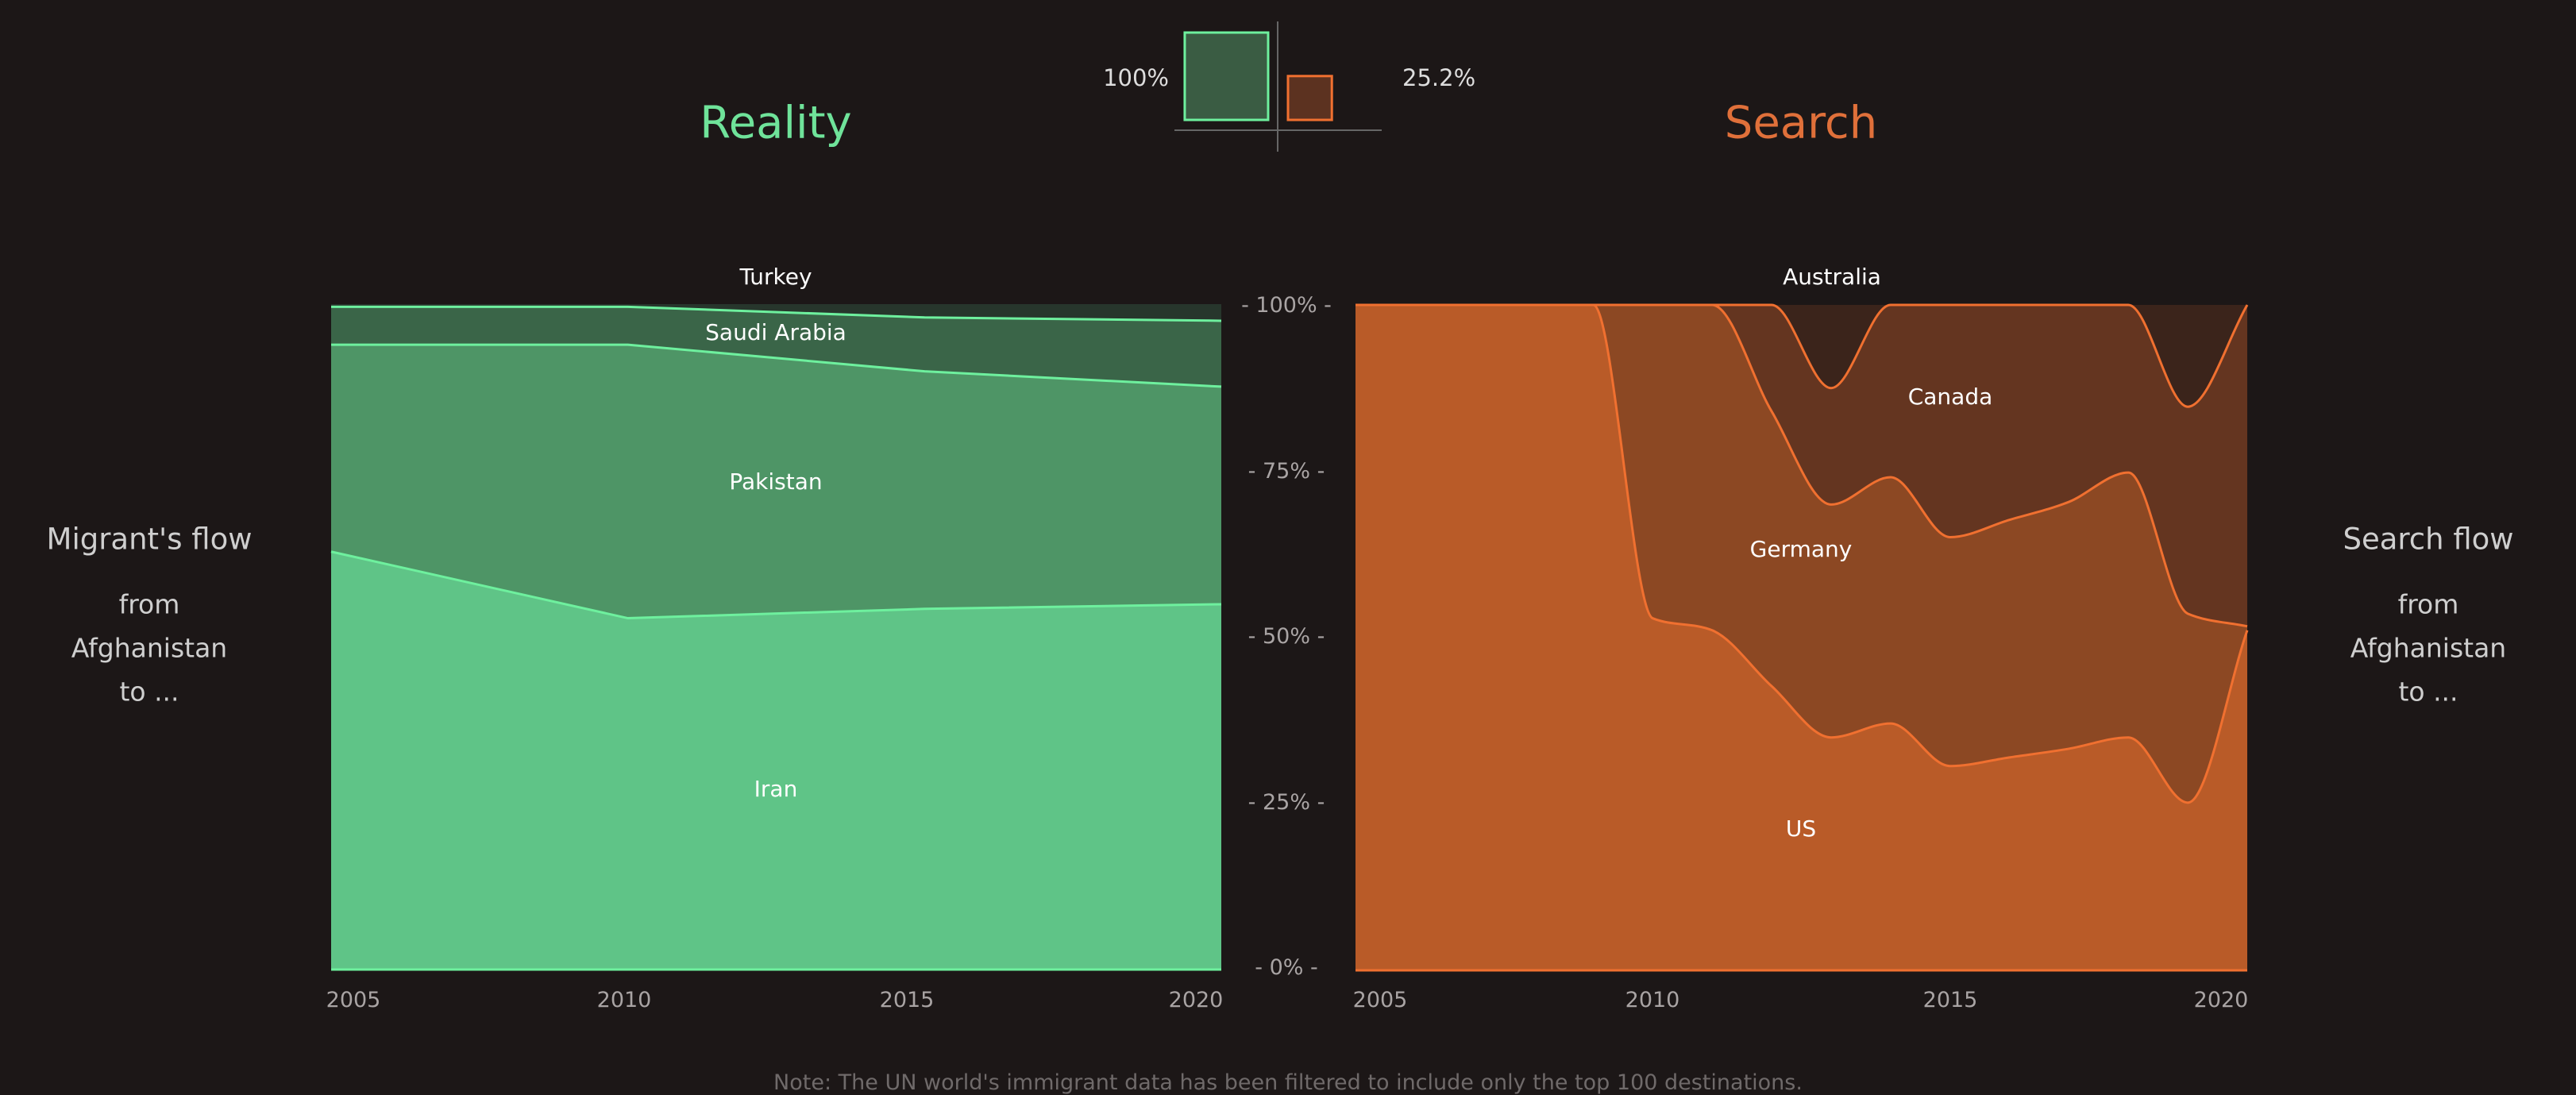 The height and width of the screenshot is (1095, 2576). Describe the element at coordinates (2428, 604) in the screenshot. I see `right-side-line1: from` at that location.